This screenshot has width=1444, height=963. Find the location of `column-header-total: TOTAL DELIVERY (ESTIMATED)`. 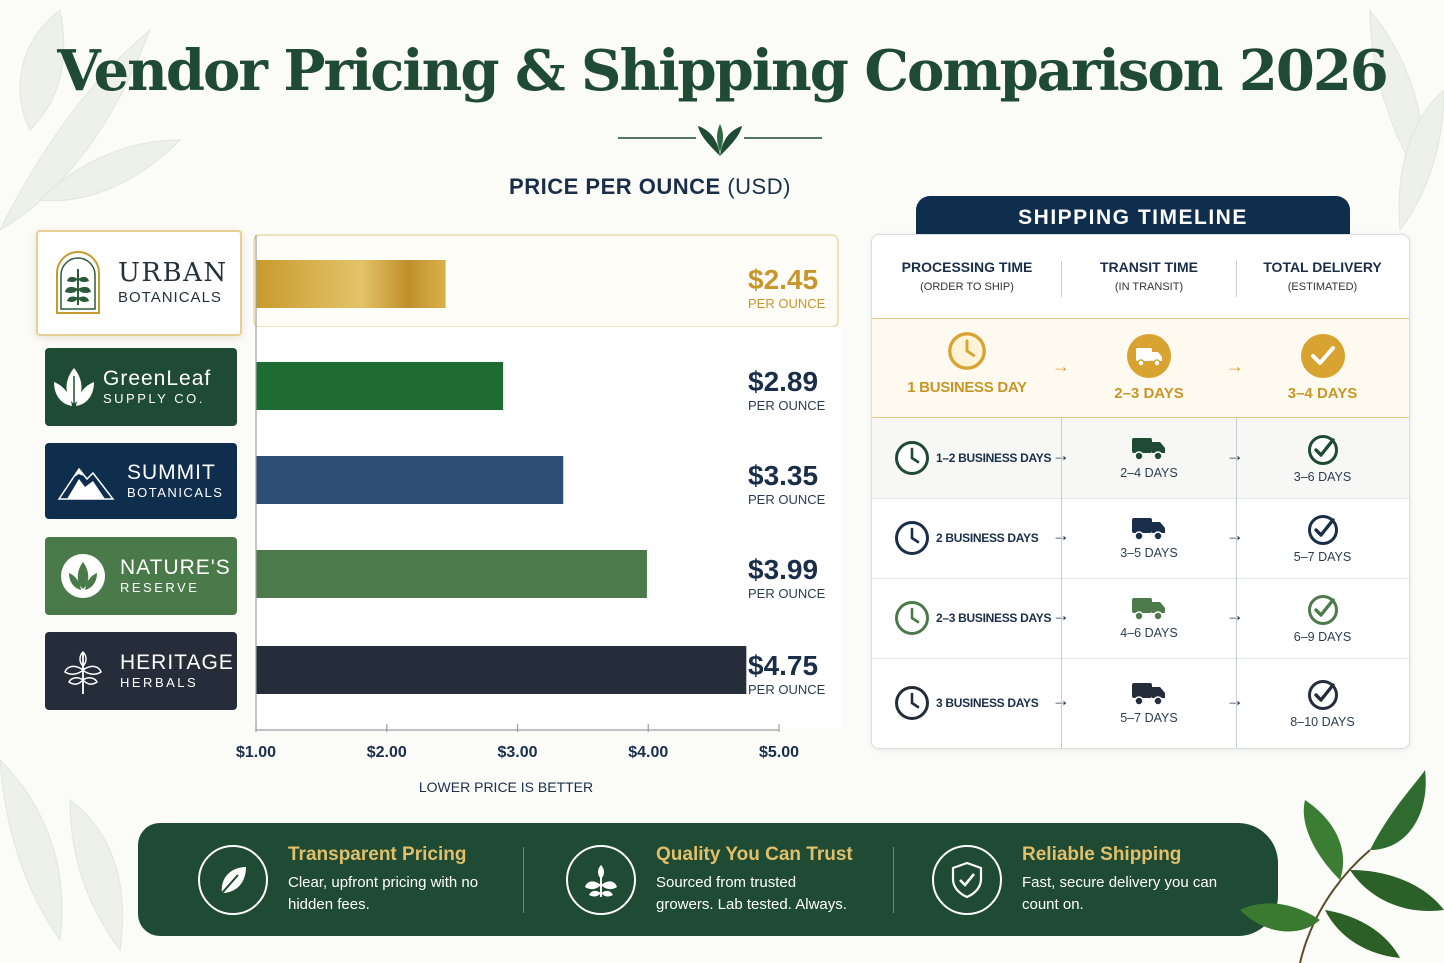

column-header-total: TOTAL DELIVERY (ESTIMATED) is located at coordinates (1322, 276).